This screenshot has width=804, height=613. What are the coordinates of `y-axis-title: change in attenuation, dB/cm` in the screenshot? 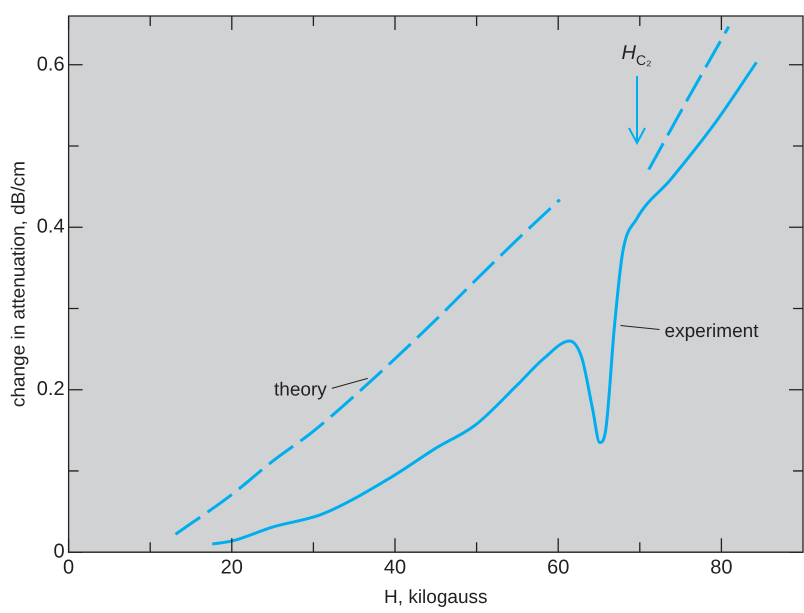 It's located at (19, 284).